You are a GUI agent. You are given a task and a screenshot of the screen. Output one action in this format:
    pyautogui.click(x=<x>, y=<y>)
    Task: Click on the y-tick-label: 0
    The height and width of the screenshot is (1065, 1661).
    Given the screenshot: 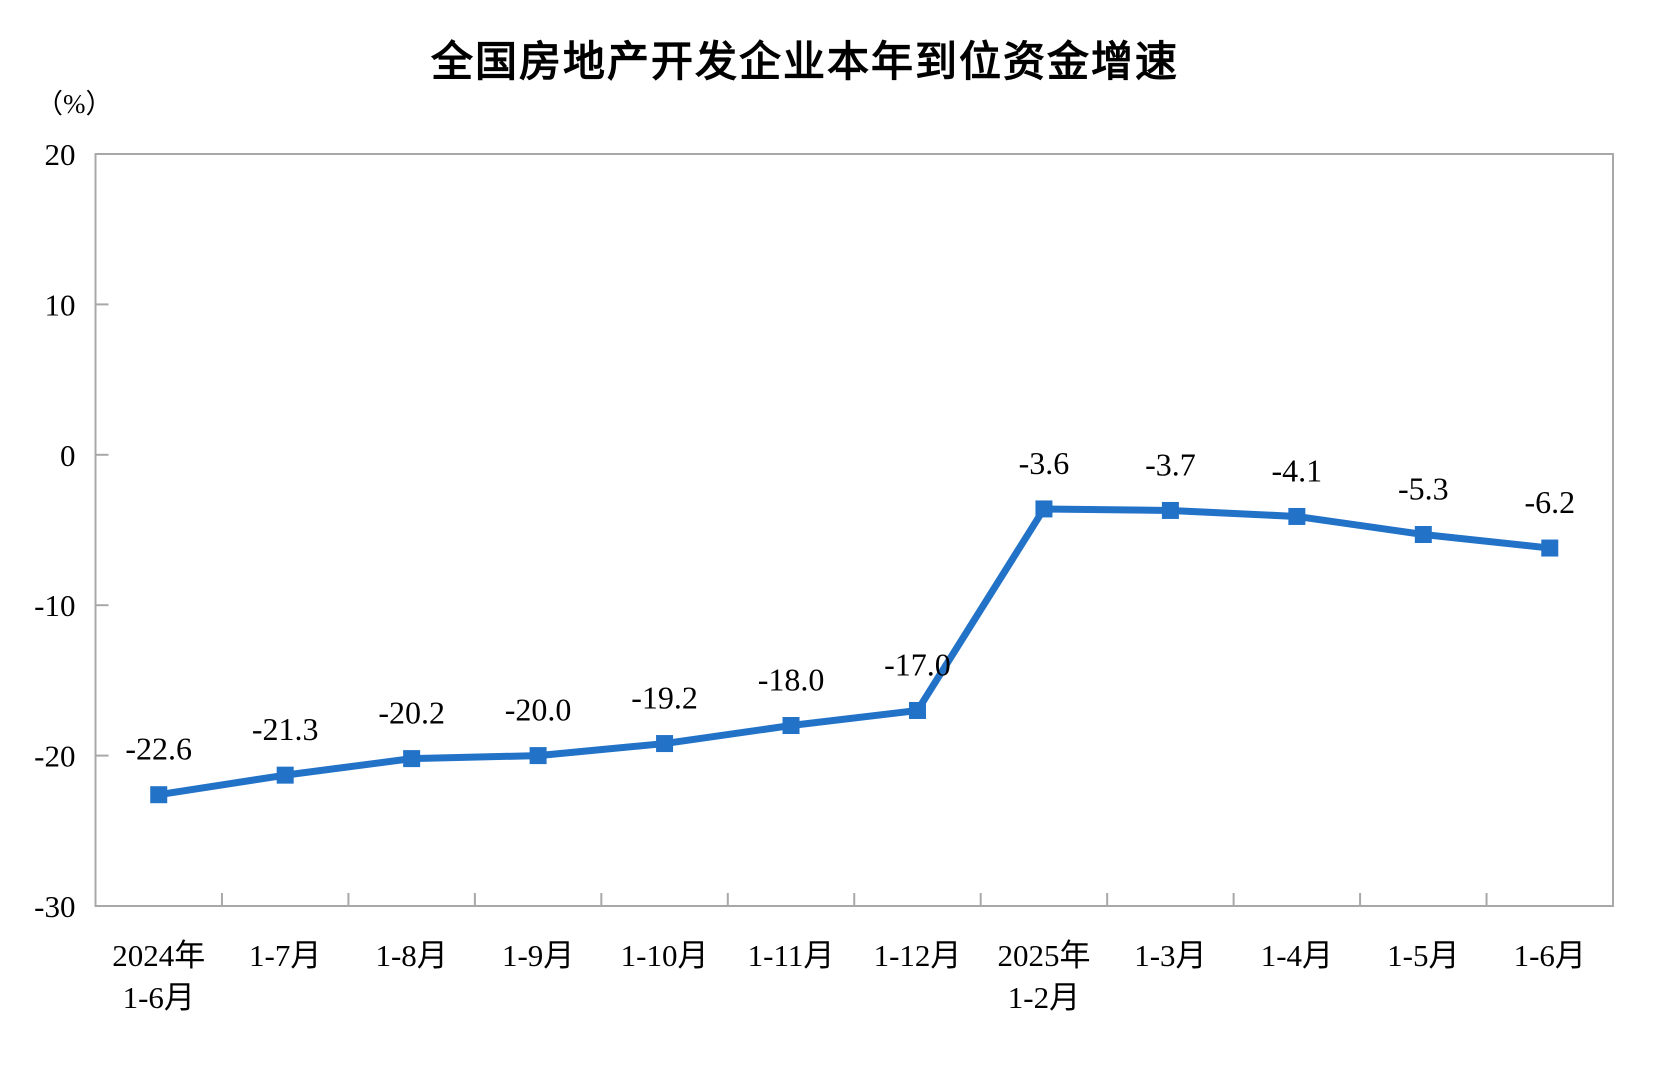 What is the action you would take?
    pyautogui.click(x=68, y=455)
    